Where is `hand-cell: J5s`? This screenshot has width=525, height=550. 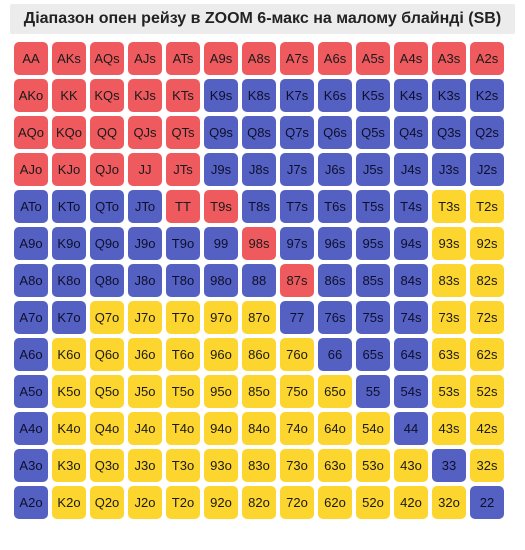
hand-cell: J5s is located at coordinates (373, 169).